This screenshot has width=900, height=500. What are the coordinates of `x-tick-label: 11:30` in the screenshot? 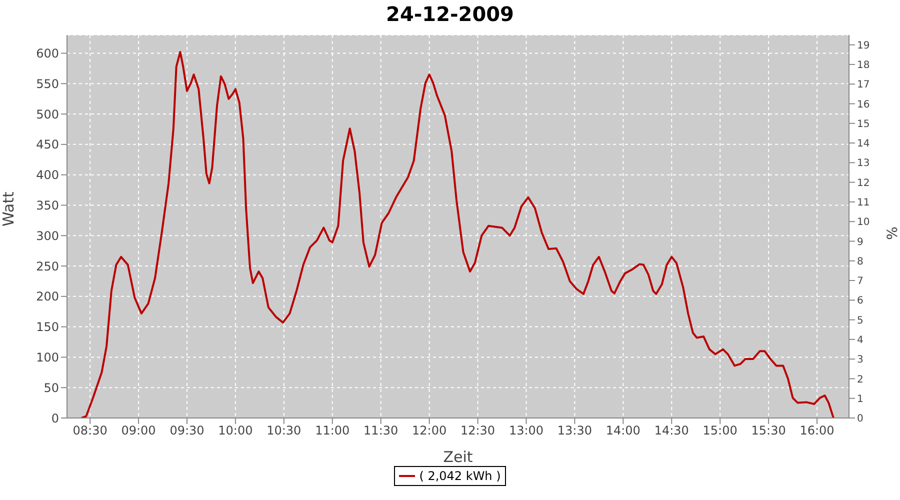 It's located at (381, 431).